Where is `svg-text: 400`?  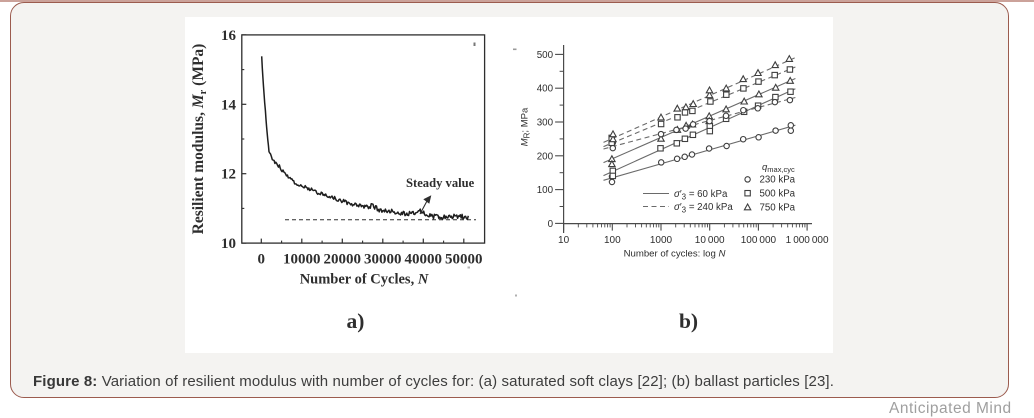 svg-text: 400 is located at coordinates (545, 89).